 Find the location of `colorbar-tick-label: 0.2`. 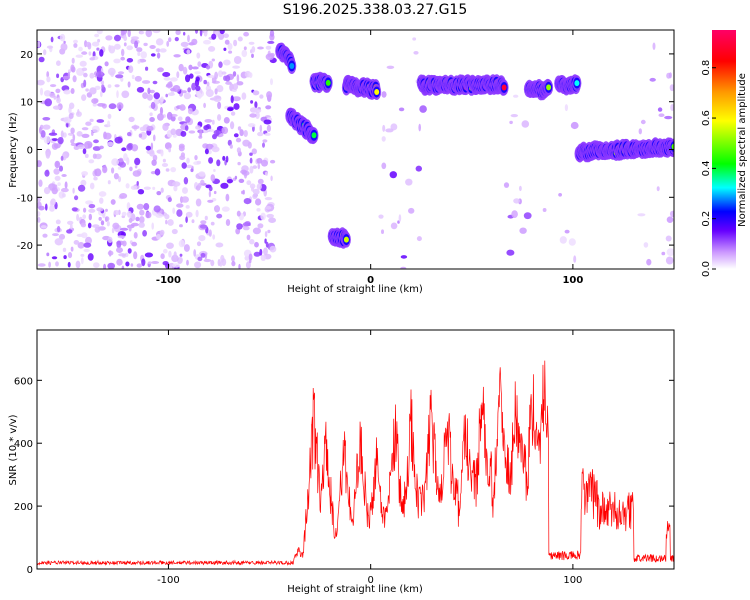

colorbar-tick-label: 0.2 is located at coordinates (706, 219).